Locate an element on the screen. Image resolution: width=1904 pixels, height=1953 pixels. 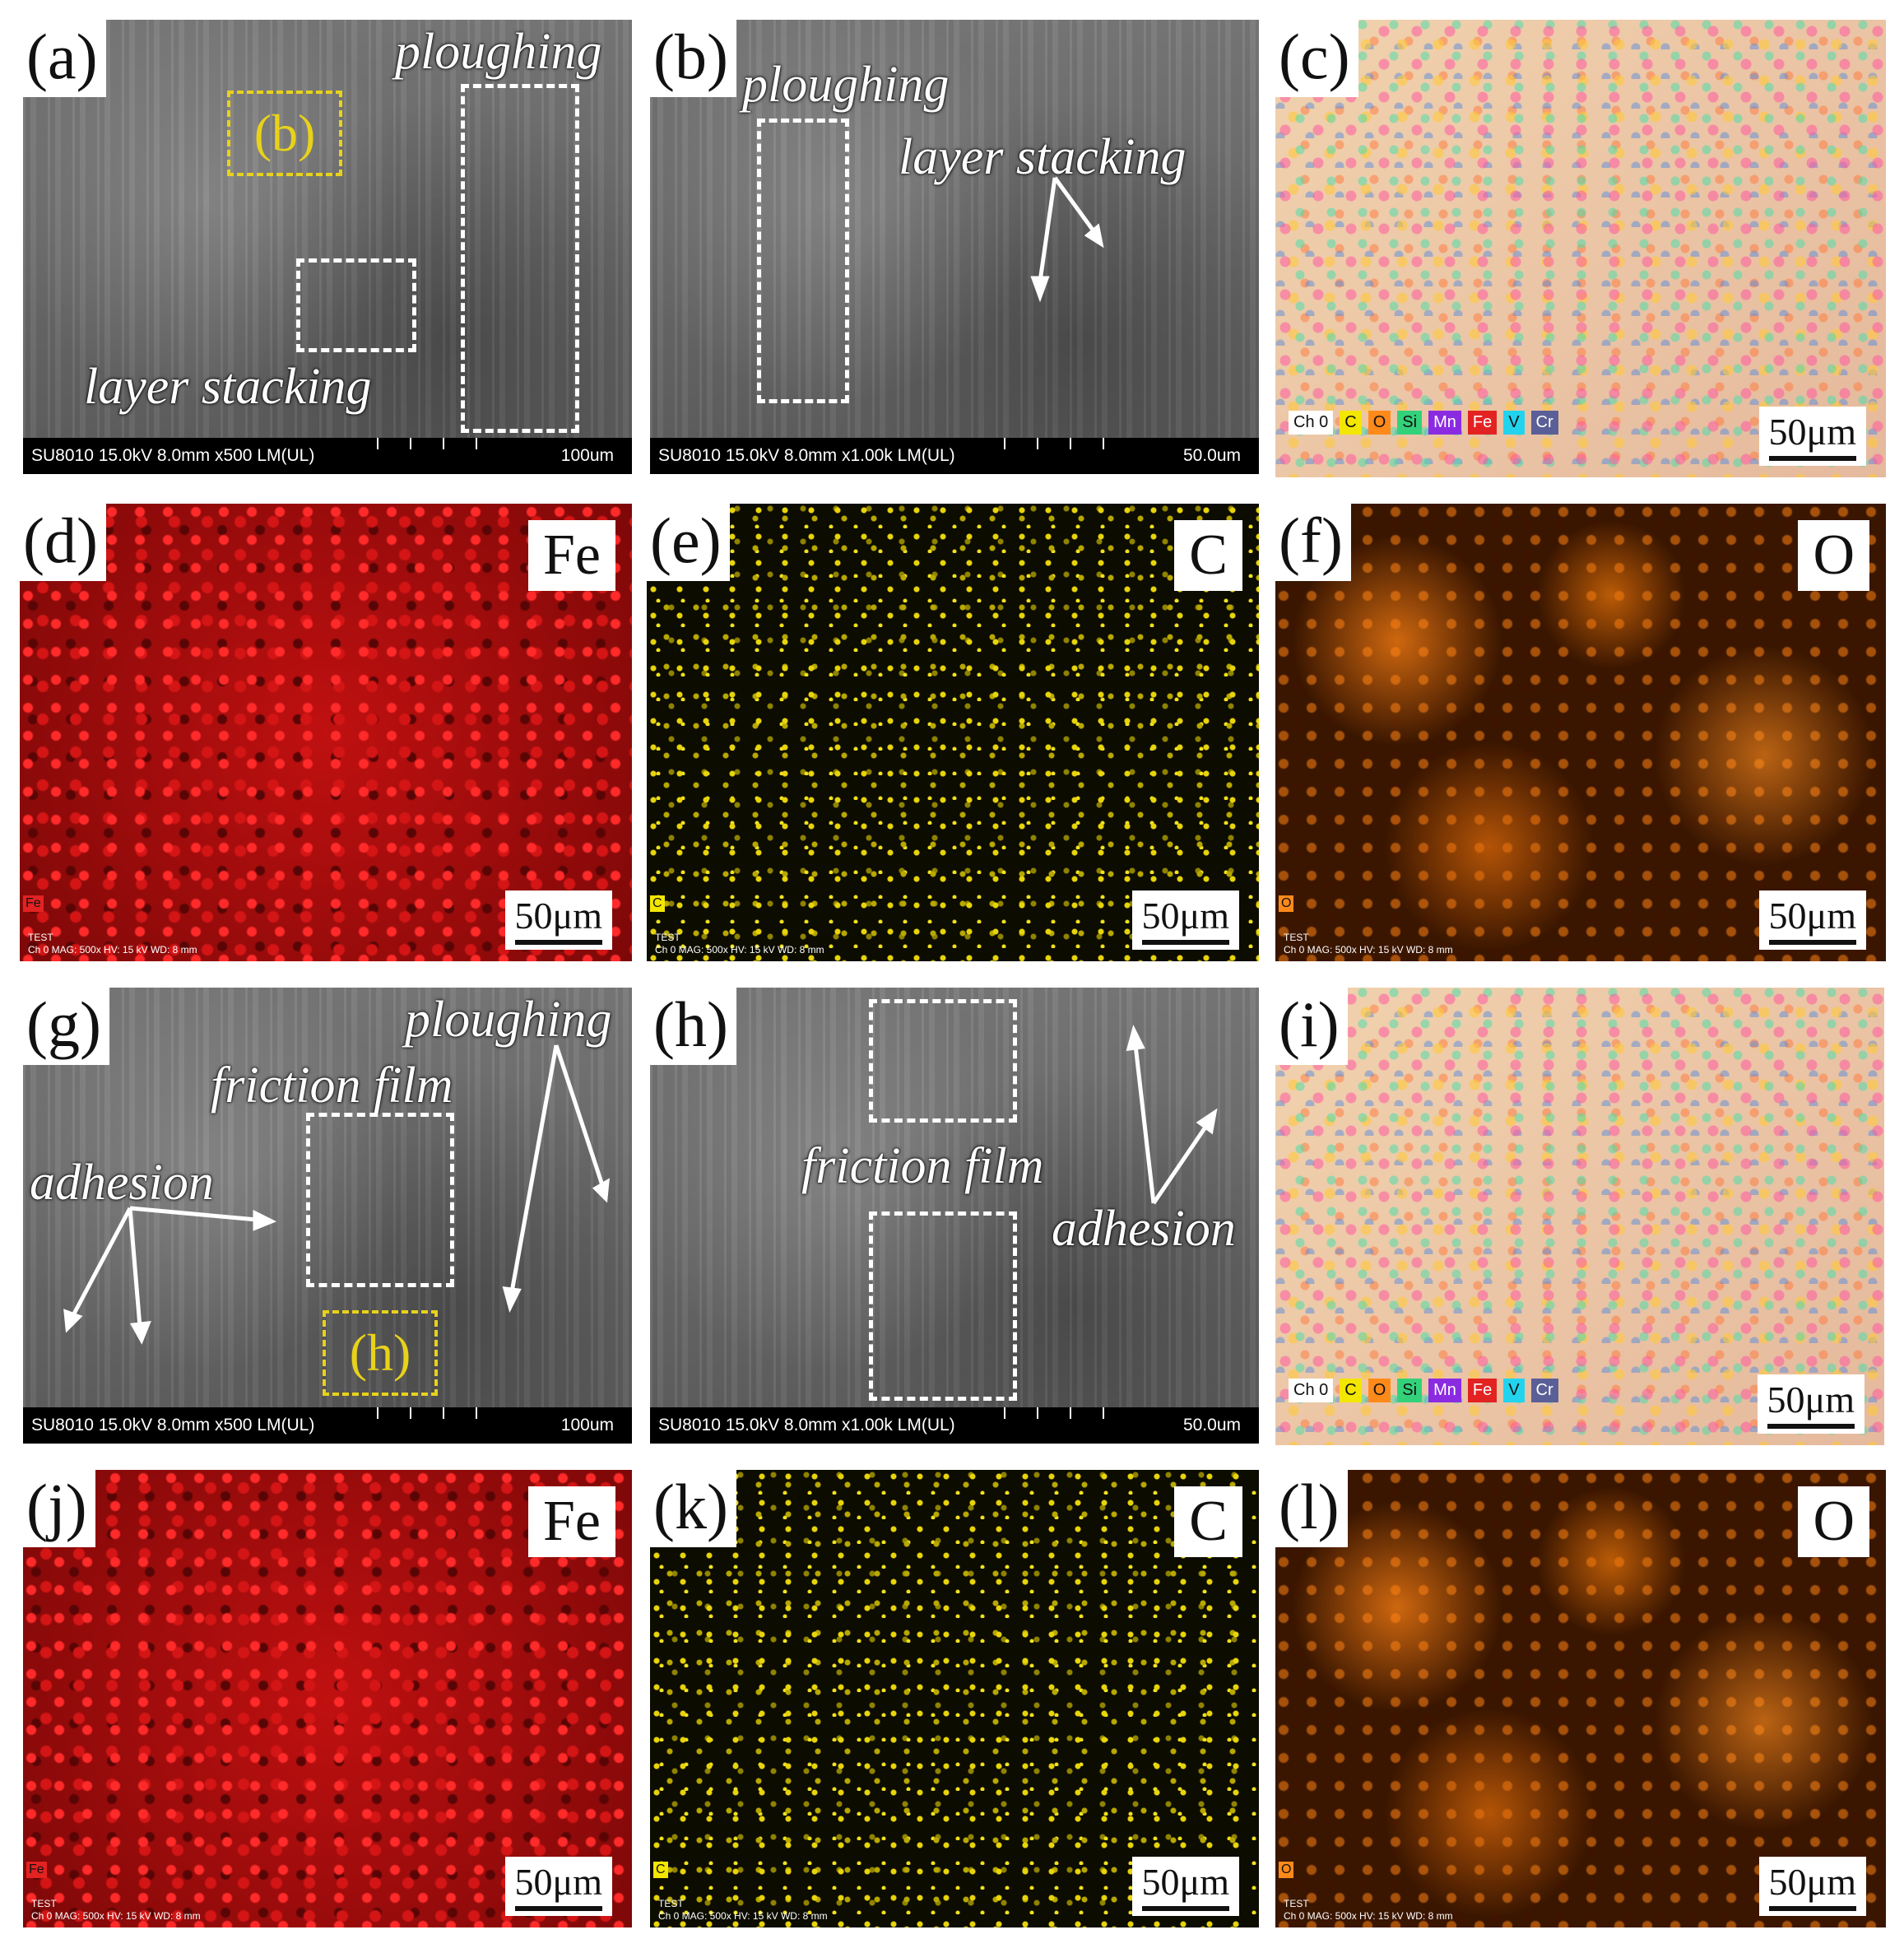
sem-info-h: SU8010 15.0kV 8.0mm x1.00k LM(UL) is located at coordinates (806, 1425).